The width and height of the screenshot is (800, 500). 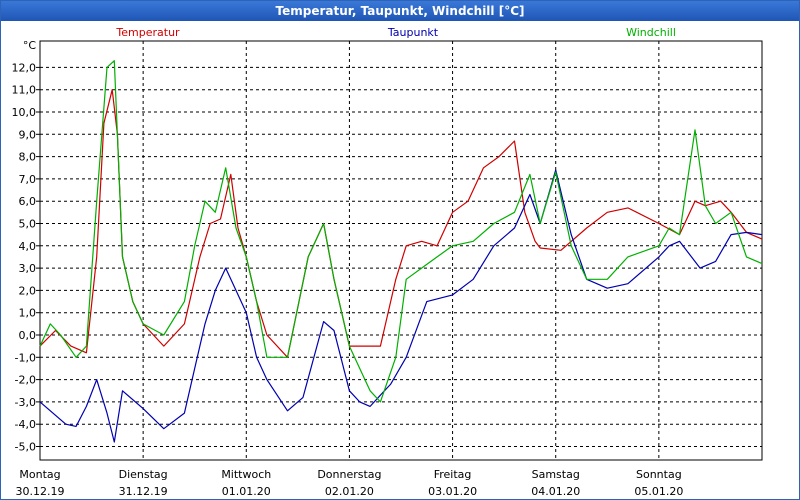 What do you see at coordinates (25, 402) in the screenshot?
I see `y-tick-label: -3,0` at bounding box center [25, 402].